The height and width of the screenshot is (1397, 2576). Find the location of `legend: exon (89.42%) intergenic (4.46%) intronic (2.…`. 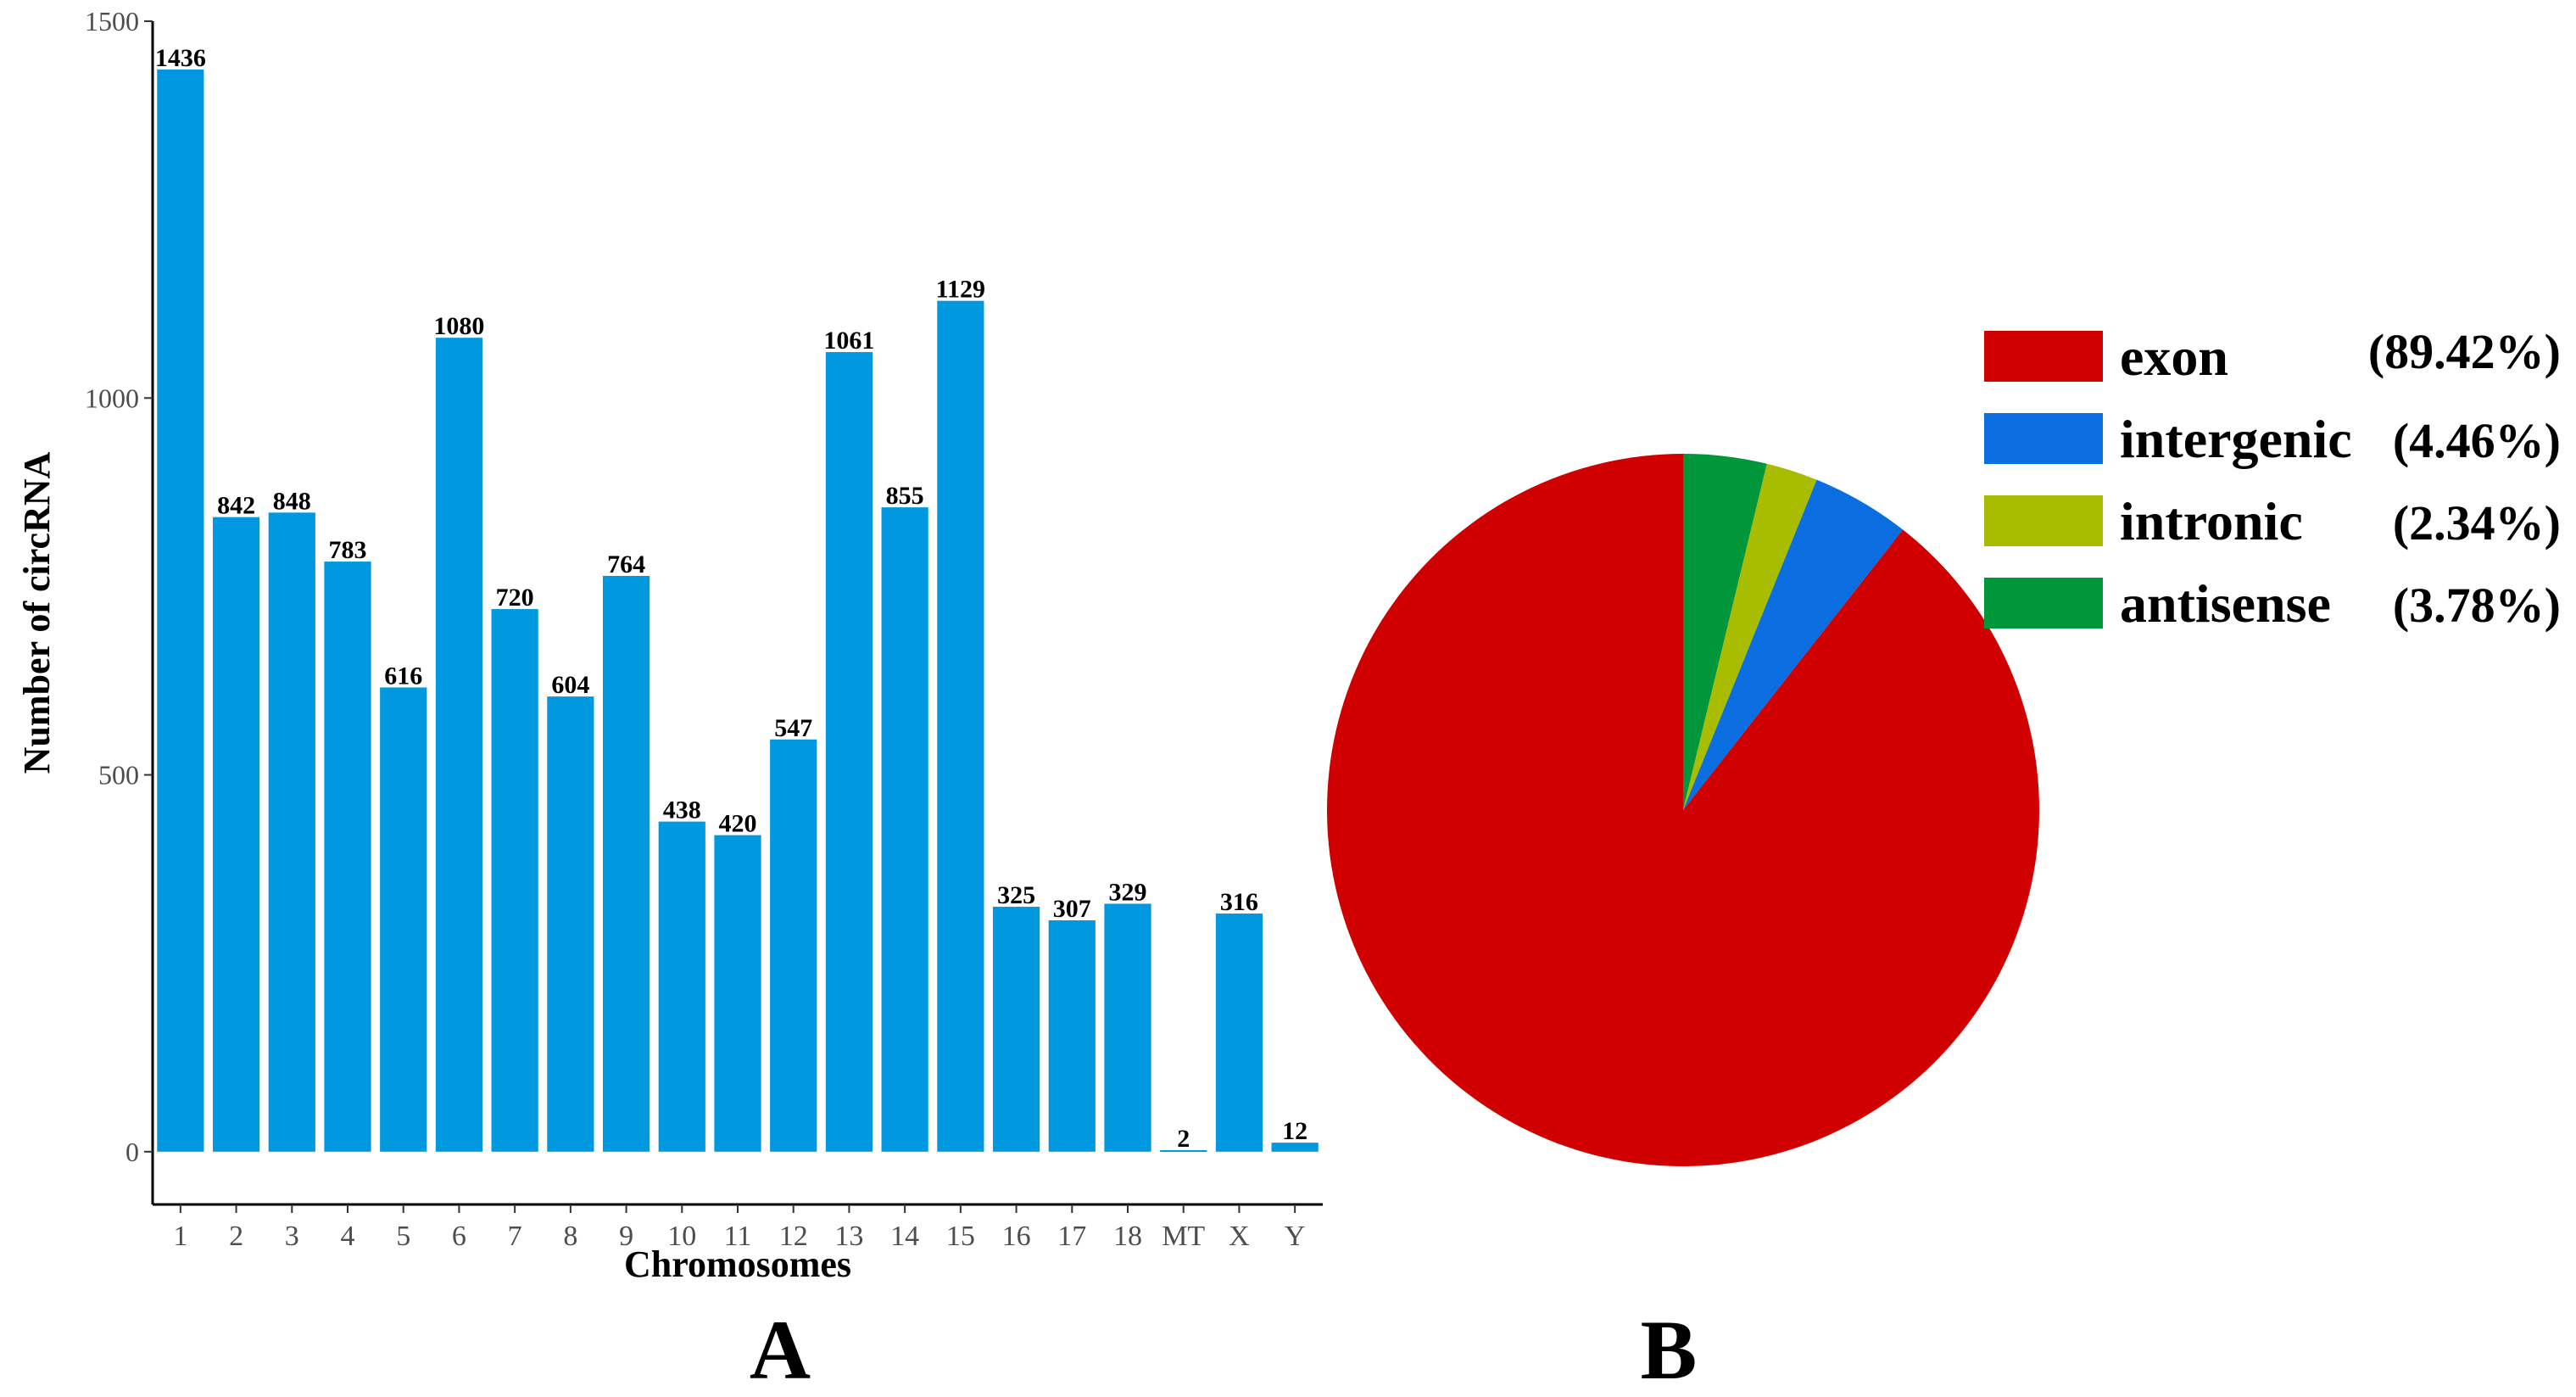

legend: exon (89.42%) intergenic (4.46%) intronic (2.… is located at coordinates (2272, 479).